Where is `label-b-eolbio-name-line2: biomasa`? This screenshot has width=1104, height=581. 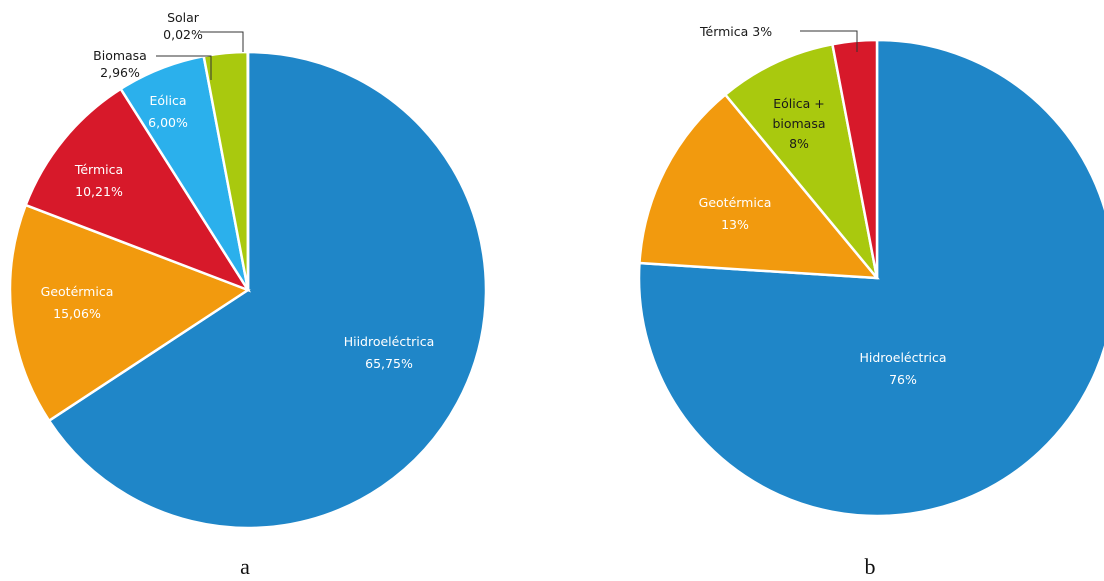
label-b-eolbio-name-line2: biomasa is located at coordinates (798, 123).